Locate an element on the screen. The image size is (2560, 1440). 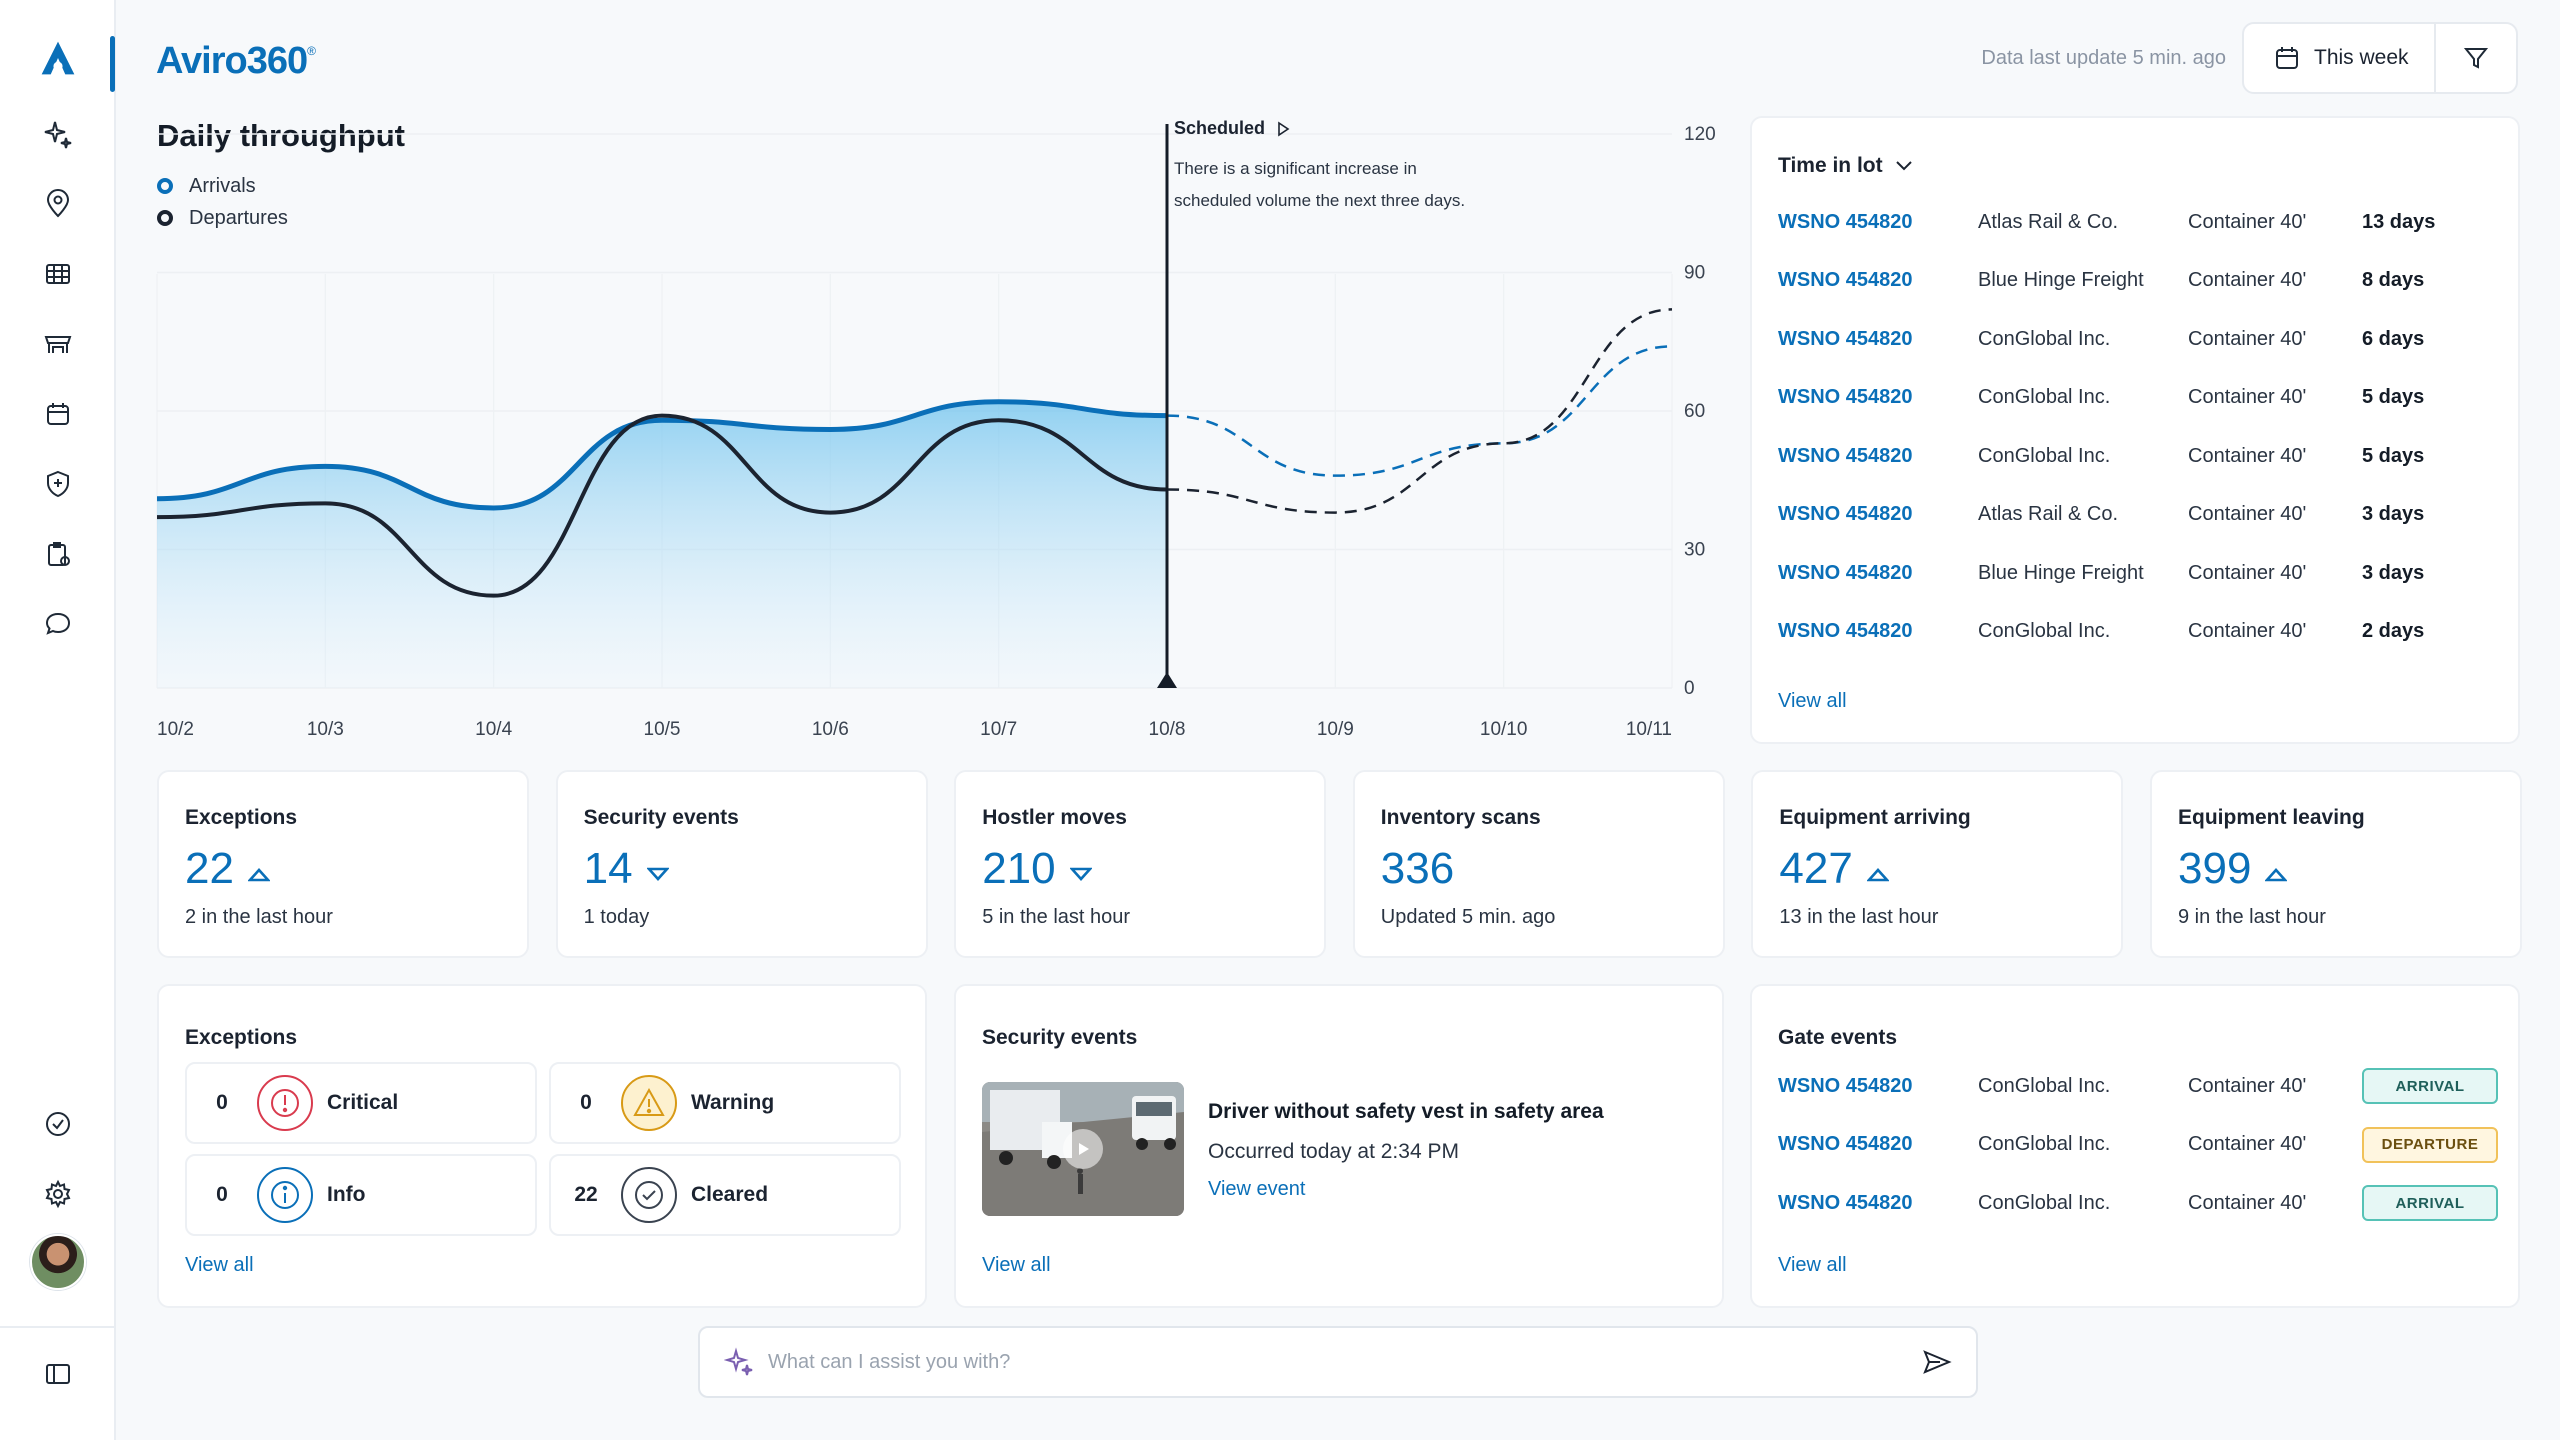
kpi-card: Security events 14 1 today is located at coordinates (741, 864).